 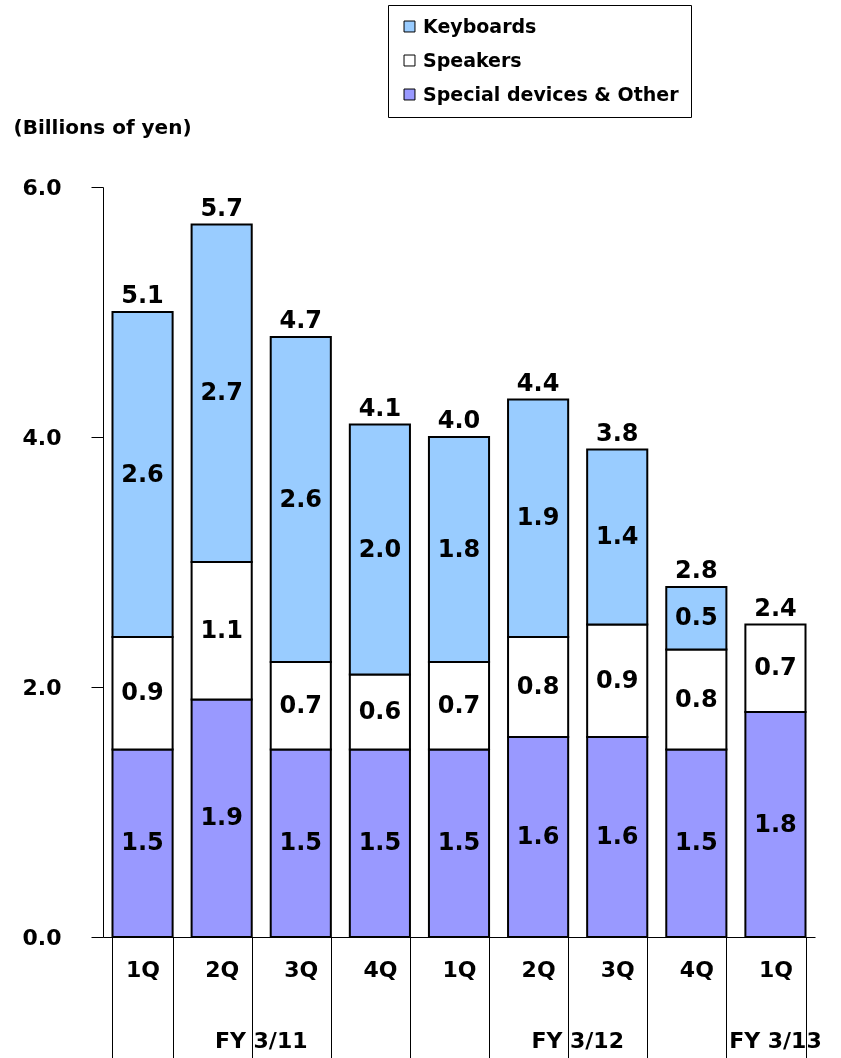 What do you see at coordinates (696, 617) in the screenshot?
I see `text: 0.5` at bounding box center [696, 617].